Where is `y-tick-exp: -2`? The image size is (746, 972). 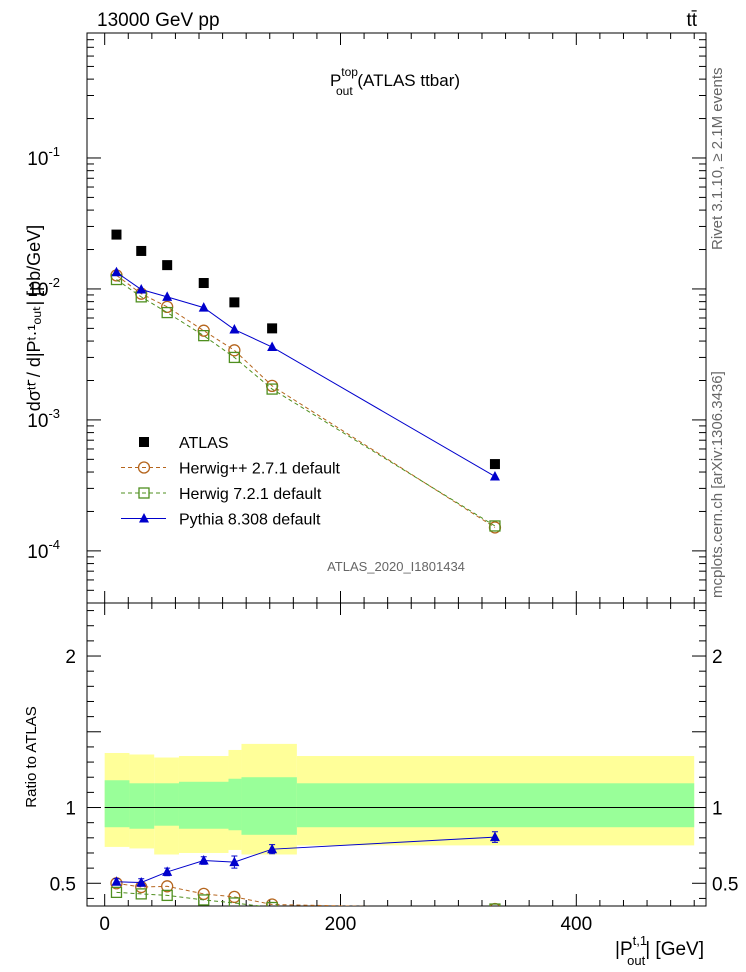 y-tick-exp: -2 is located at coordinates (54, 282).